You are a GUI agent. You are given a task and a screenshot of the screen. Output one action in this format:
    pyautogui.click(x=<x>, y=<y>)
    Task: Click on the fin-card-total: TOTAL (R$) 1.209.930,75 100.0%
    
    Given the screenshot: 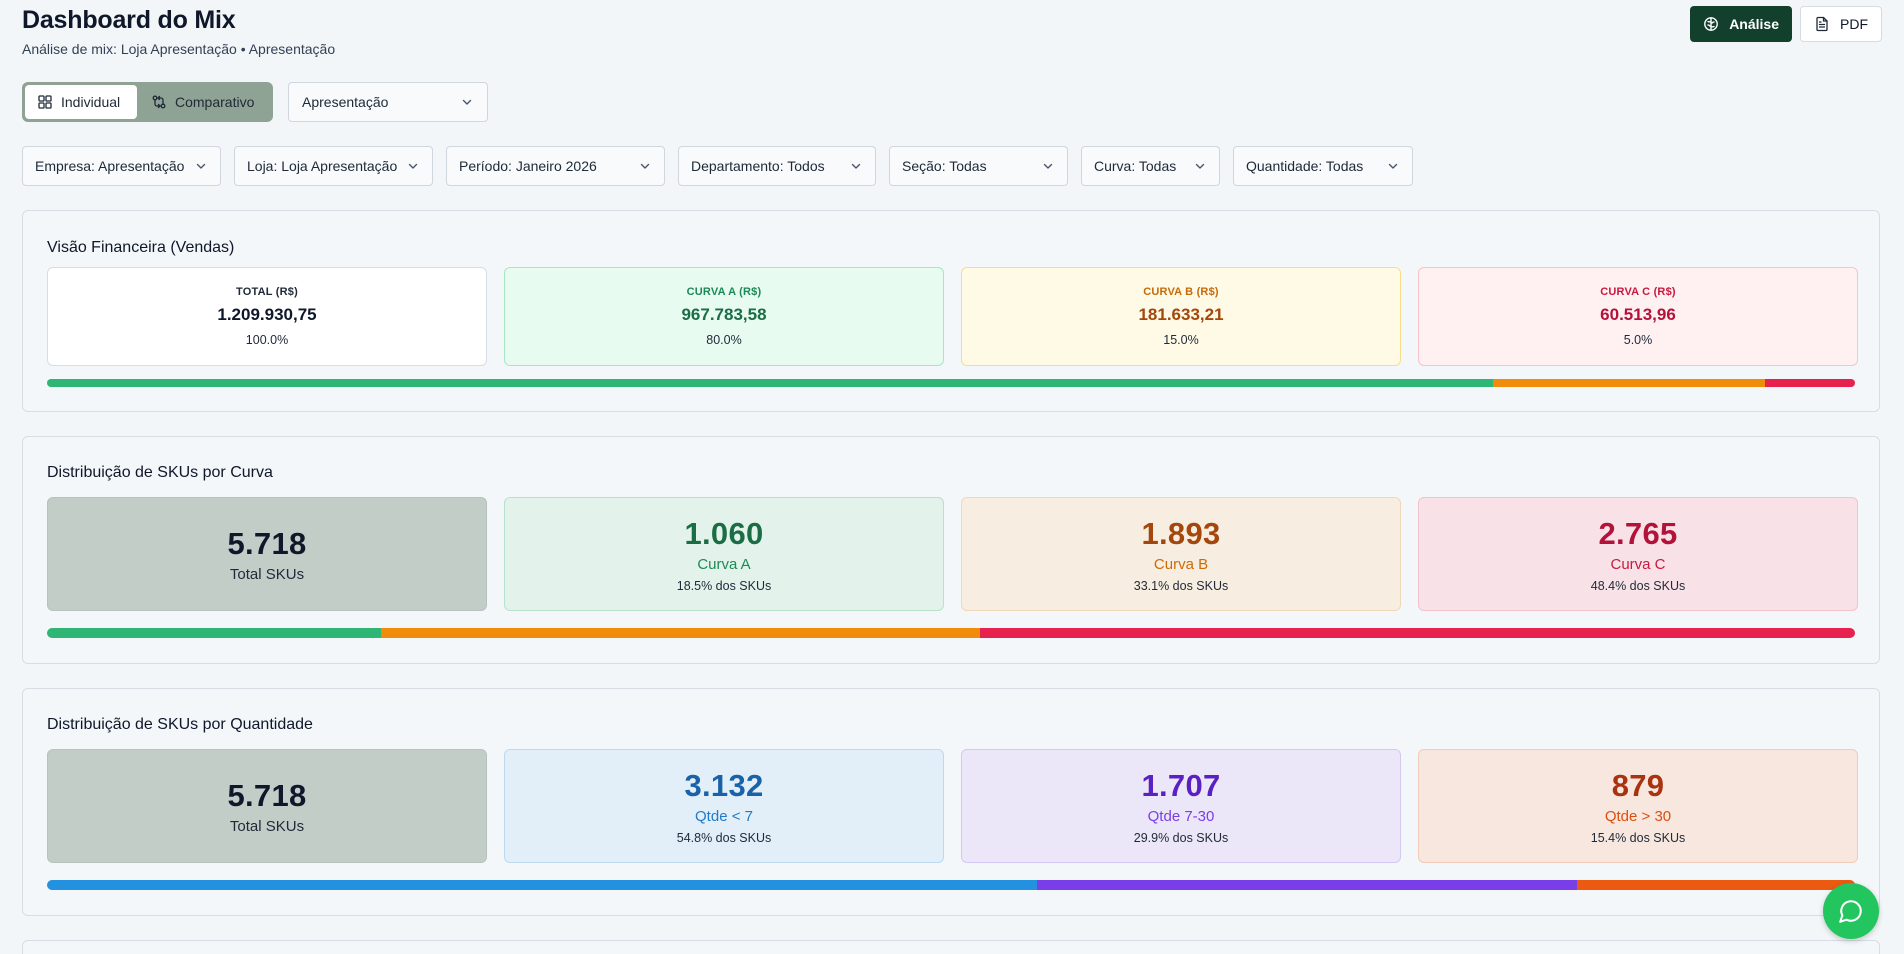 What is the action you would take?
    pyautogui.click(x=267, y=316)
    